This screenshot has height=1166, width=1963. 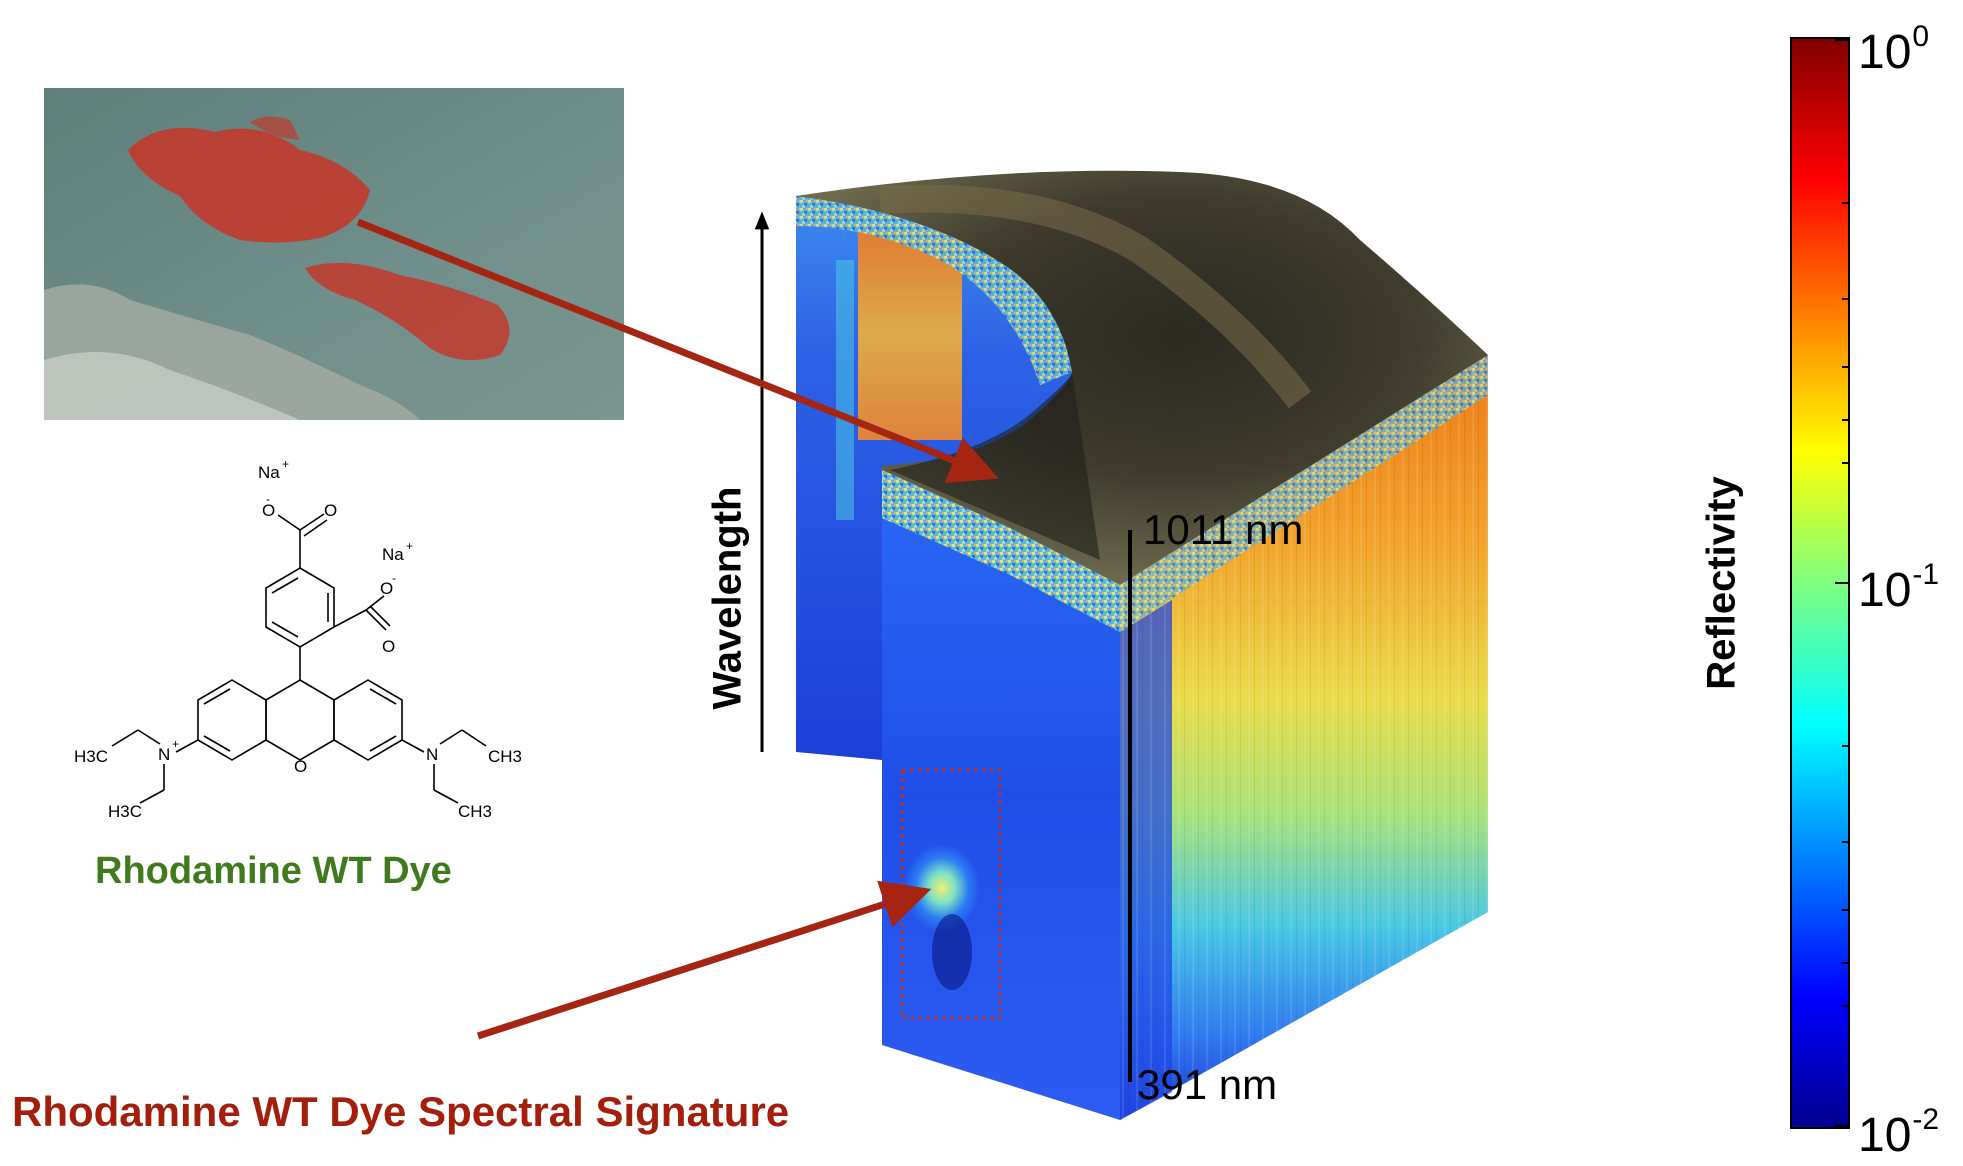 I want to click on bond-carboxyl2-o-minus, so click(x=375, y=603).